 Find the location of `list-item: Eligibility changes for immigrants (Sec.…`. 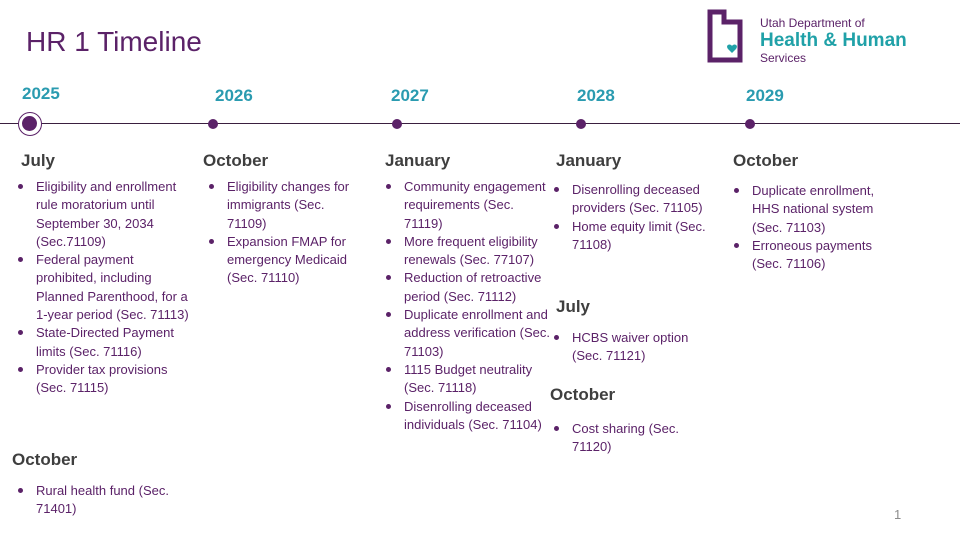

list-item: Eligibility changes for immigrants (Sec.… is located at coordinates (287, 205).